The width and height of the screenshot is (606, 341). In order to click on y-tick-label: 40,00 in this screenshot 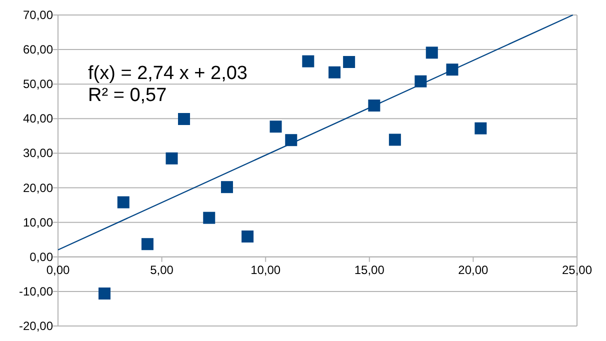, I will do `click(38, 119)`.